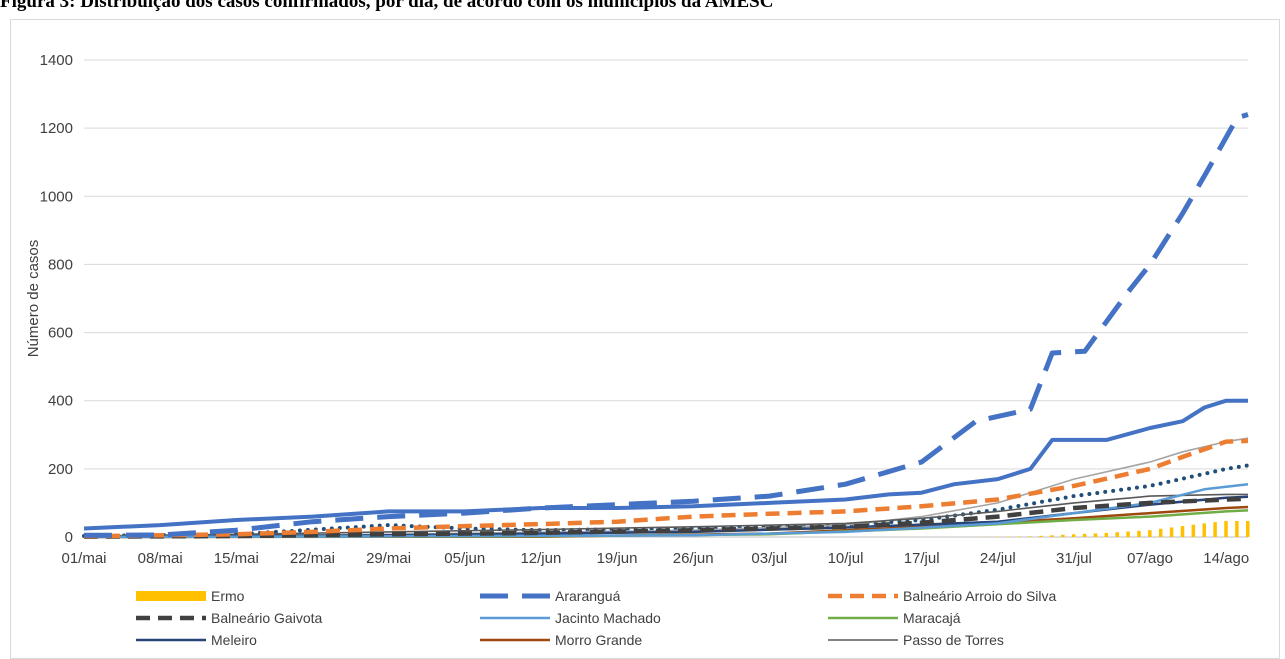 The image size is (1285, 659). I want to click on x-tick-label: 26/jun, so click(693, 558).